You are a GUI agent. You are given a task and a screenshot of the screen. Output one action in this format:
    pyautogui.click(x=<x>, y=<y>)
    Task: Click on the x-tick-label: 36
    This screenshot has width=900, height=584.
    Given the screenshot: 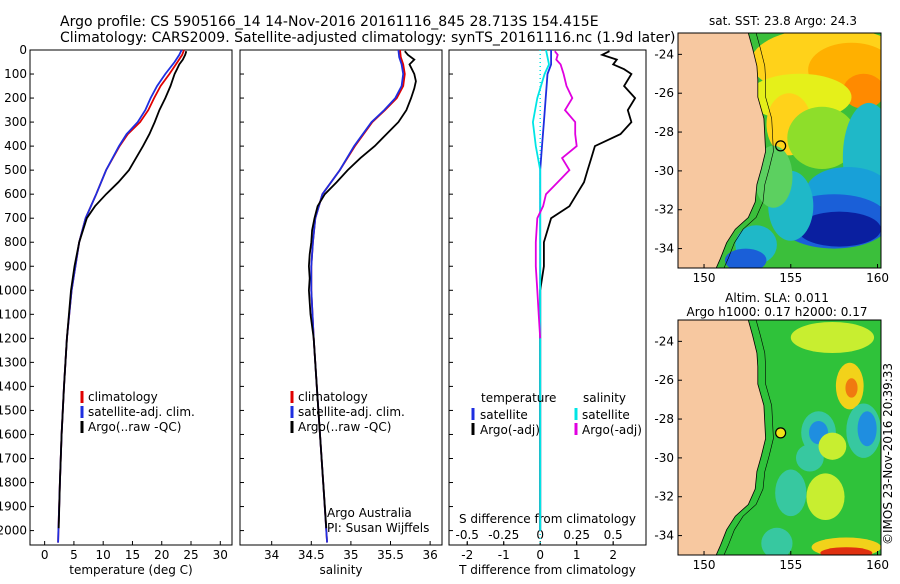 What is the action you would take?
    pyautogui.click(x=429, y=555)
    